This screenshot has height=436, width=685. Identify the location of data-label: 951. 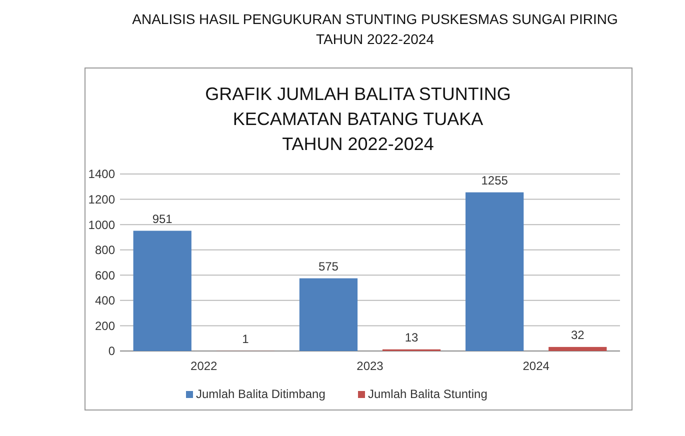
(162, 219).